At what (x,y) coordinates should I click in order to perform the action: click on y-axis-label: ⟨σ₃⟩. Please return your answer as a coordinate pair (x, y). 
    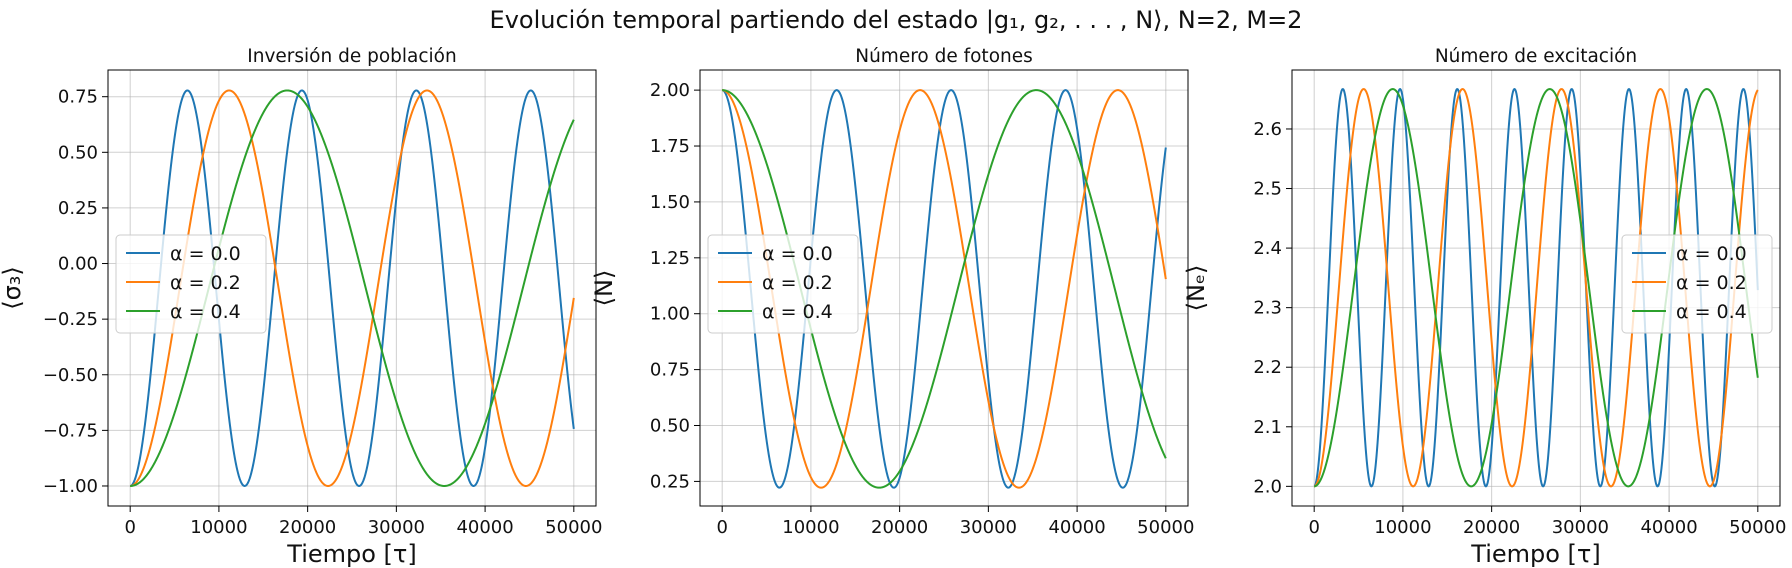
    Looking at the image, I should click on (13, 288).